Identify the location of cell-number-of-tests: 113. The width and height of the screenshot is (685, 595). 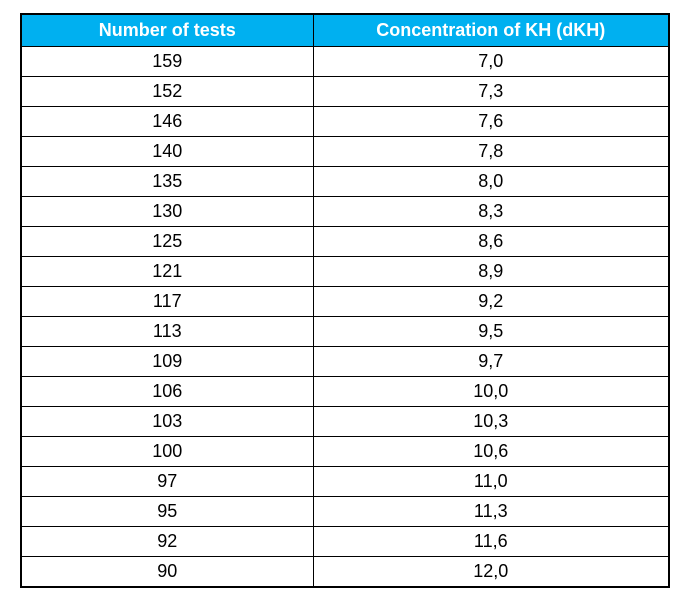
(167, 331).